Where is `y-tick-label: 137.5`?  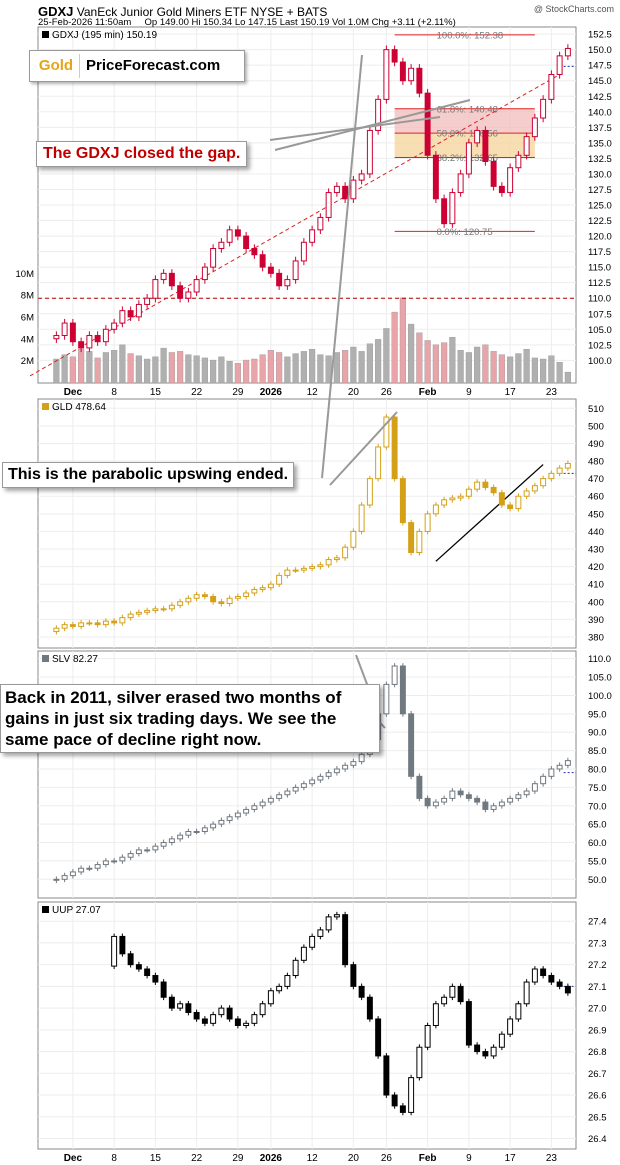 y-tick-label: 137.5 is located at coordinates (600, 128).